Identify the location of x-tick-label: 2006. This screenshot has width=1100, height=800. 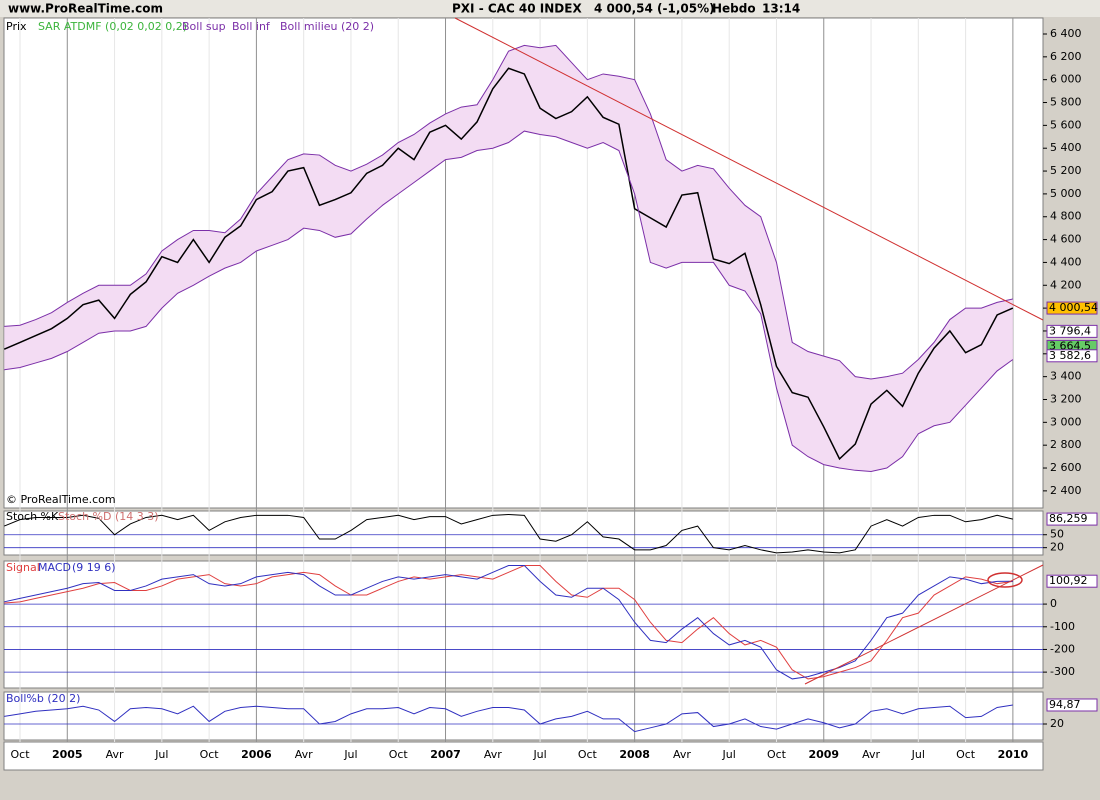
(256, 754).